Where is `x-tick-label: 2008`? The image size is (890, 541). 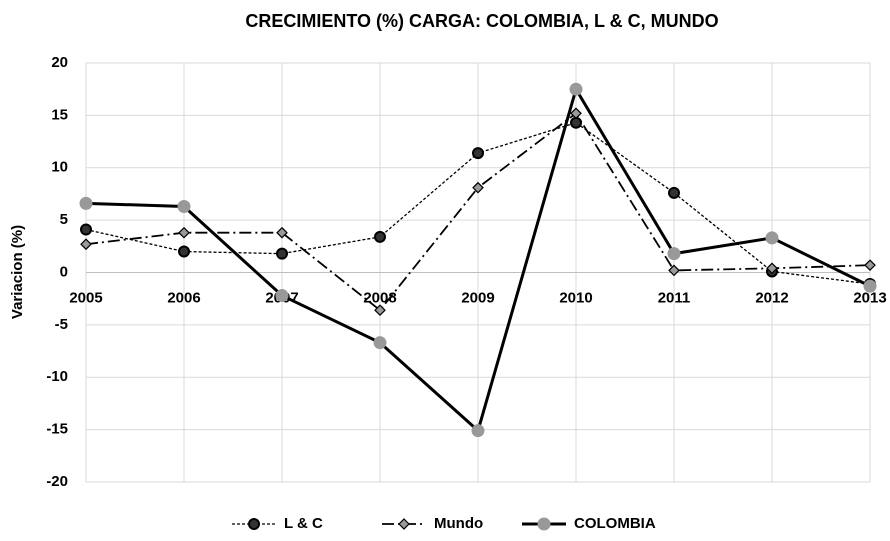
x-tick-label: 2008 is located at coordinates (379, 297).